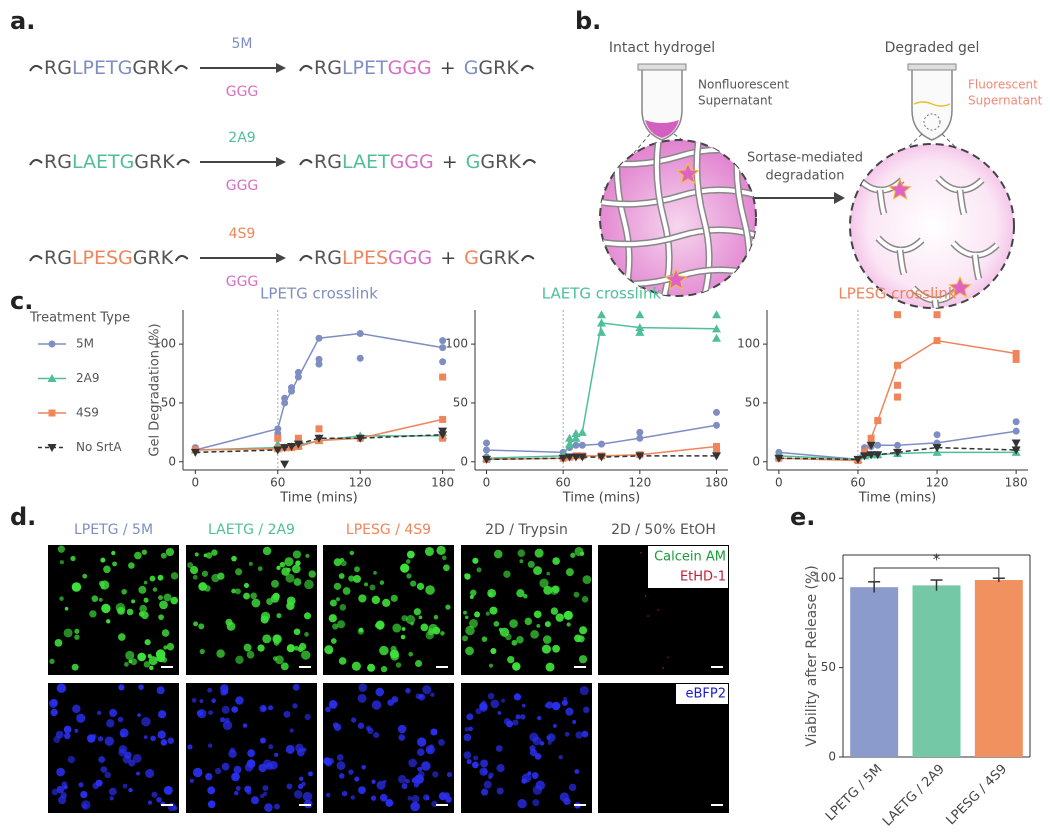 This screenshot has width=1050, height=840. What do you see at coordinates (417, 258) in the screenshot?
I see `product: RGLPESGGG + GGRK` at bounding box center [417, 258].